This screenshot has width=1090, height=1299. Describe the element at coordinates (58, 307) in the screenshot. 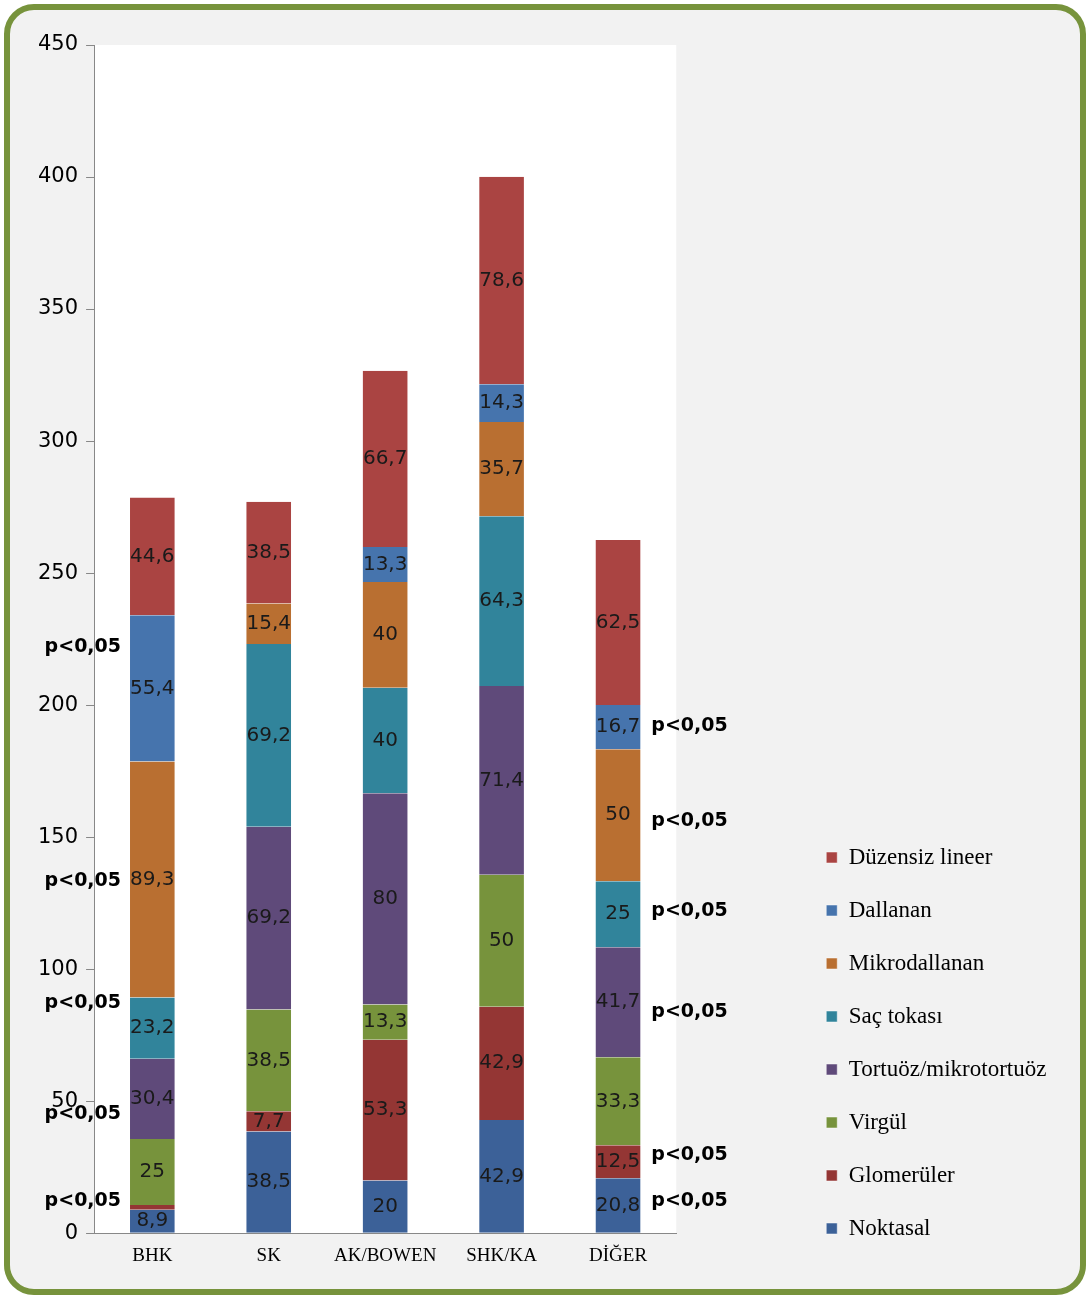

I see `y-tick-label: 350` at that location.